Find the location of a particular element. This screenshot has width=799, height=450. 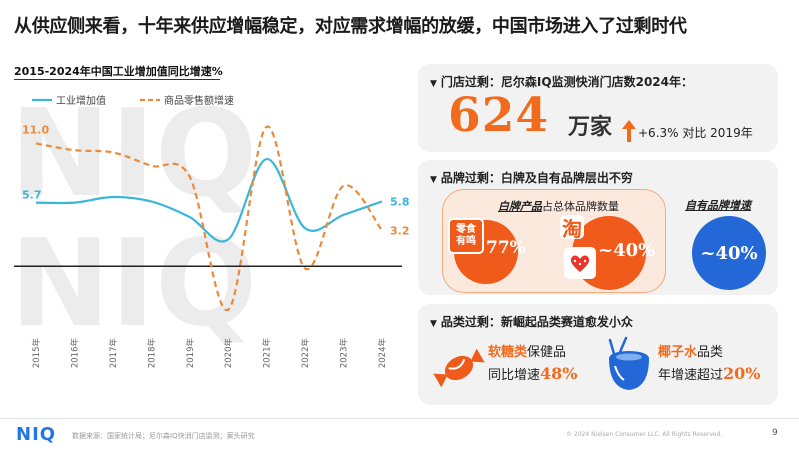

coconut-highlight: 椰子水 is located at coordinates (678, 352).